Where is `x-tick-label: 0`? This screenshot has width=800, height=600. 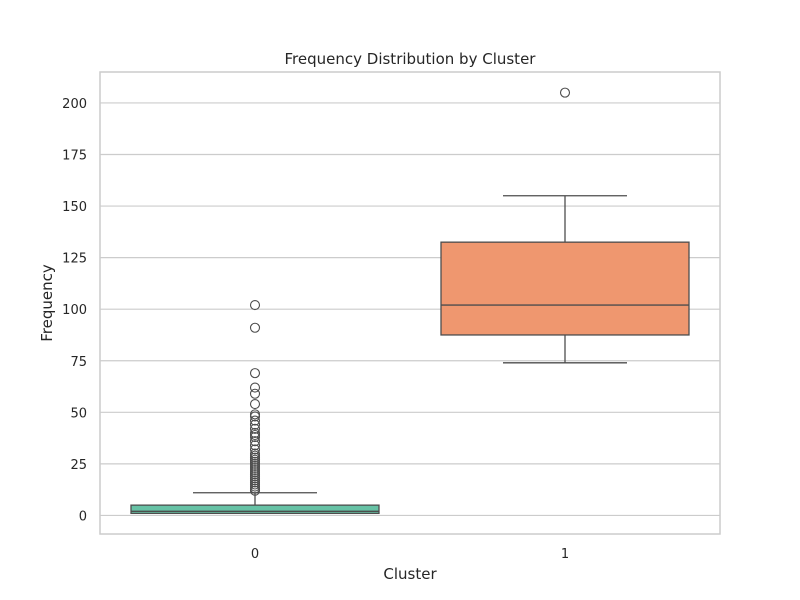
x-tick-label: 0 is located at coordinates (255, 554).